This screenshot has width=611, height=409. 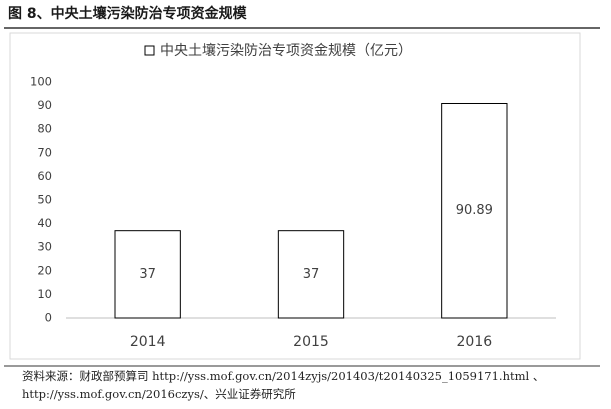 What do you see at coordinates (475, 342) in the screenshot?
I see `x-tick-label: 2016` at bounding box center [475, 342].